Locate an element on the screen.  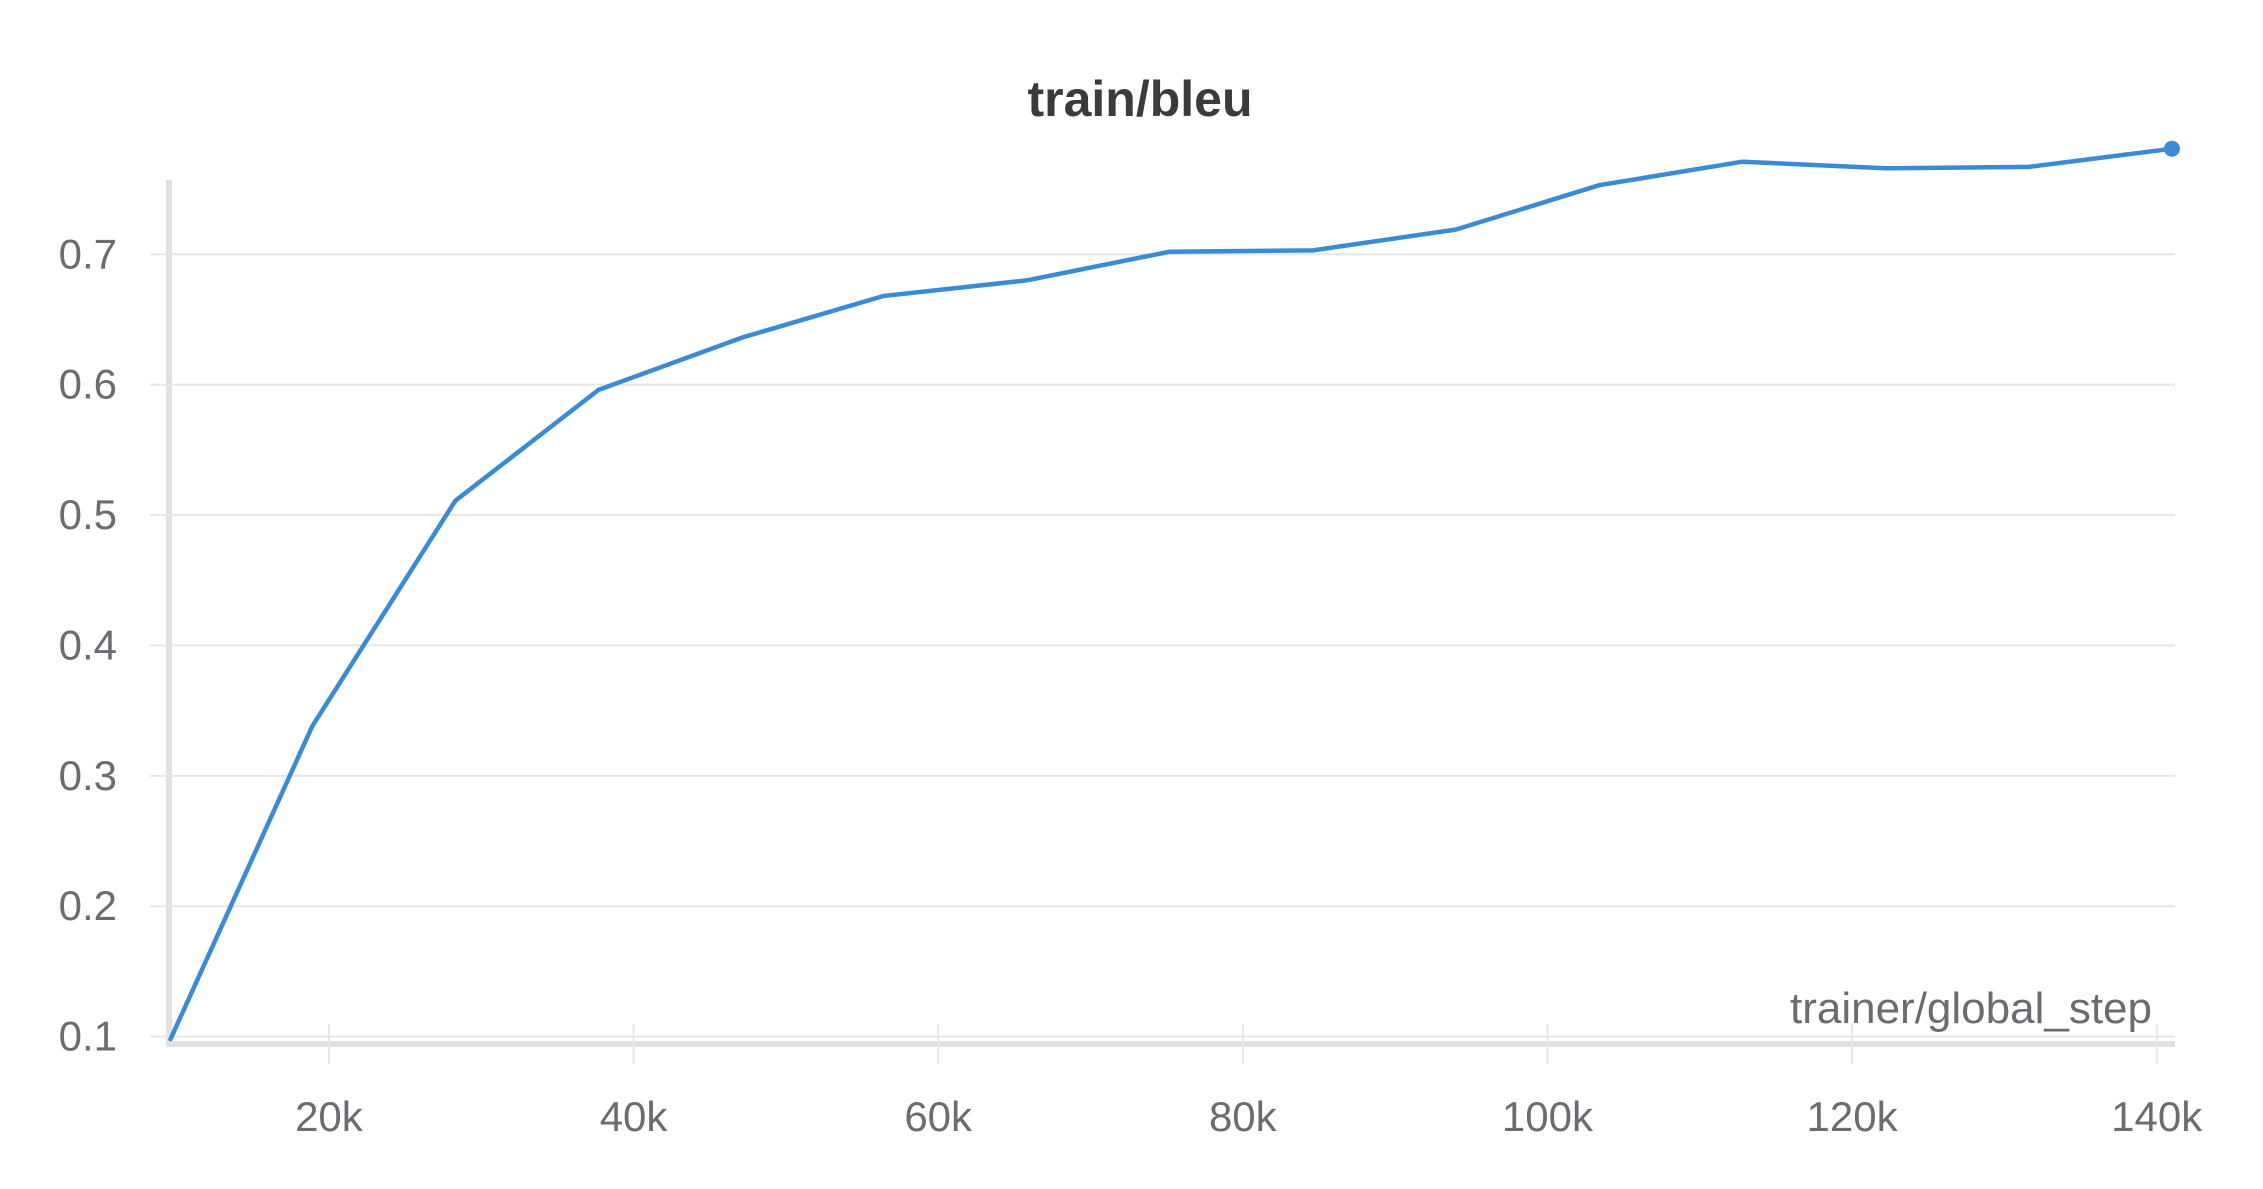
y-tick-label: 0.1 is located at coordinates (88, 1036).